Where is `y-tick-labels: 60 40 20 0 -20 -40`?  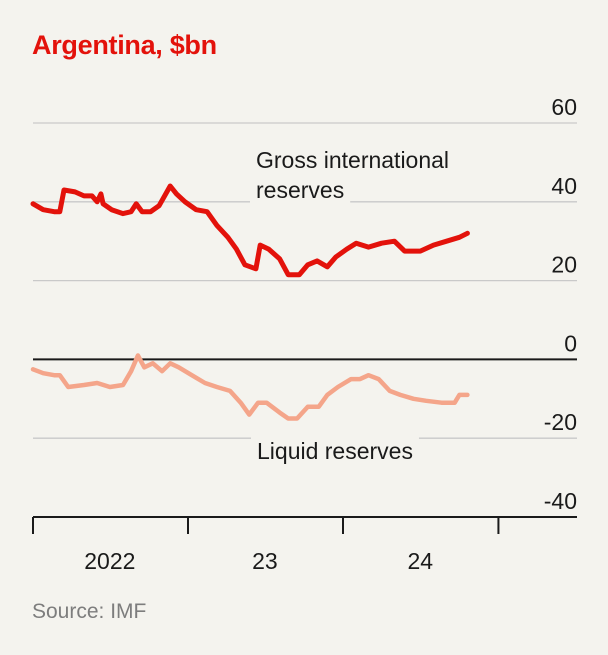 y-tick-labels: 60 40 20 0 -20 -40 is located at coordinates (560, 304).